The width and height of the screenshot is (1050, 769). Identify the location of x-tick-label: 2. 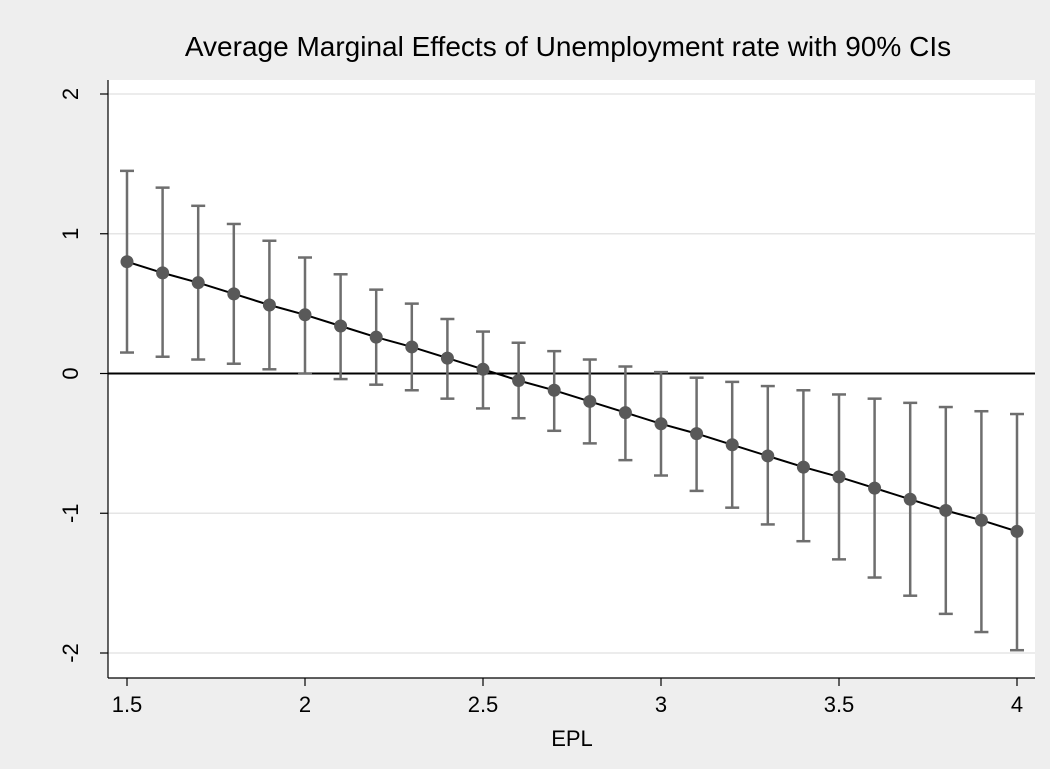
(305, 704).